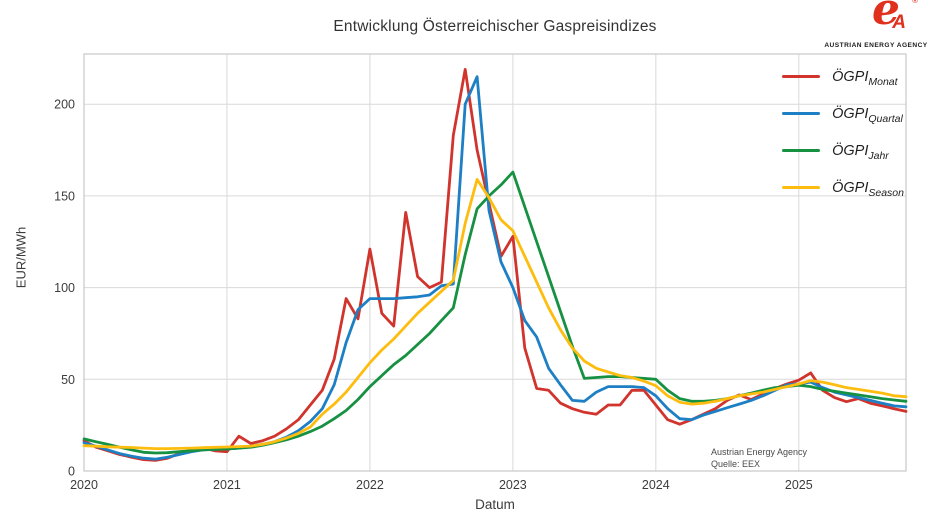 This screenshot has height=523, width=930. Describe the element at coordinates (799, 485) in the screenshot. I see `x-tick-label: 2025` at that location.